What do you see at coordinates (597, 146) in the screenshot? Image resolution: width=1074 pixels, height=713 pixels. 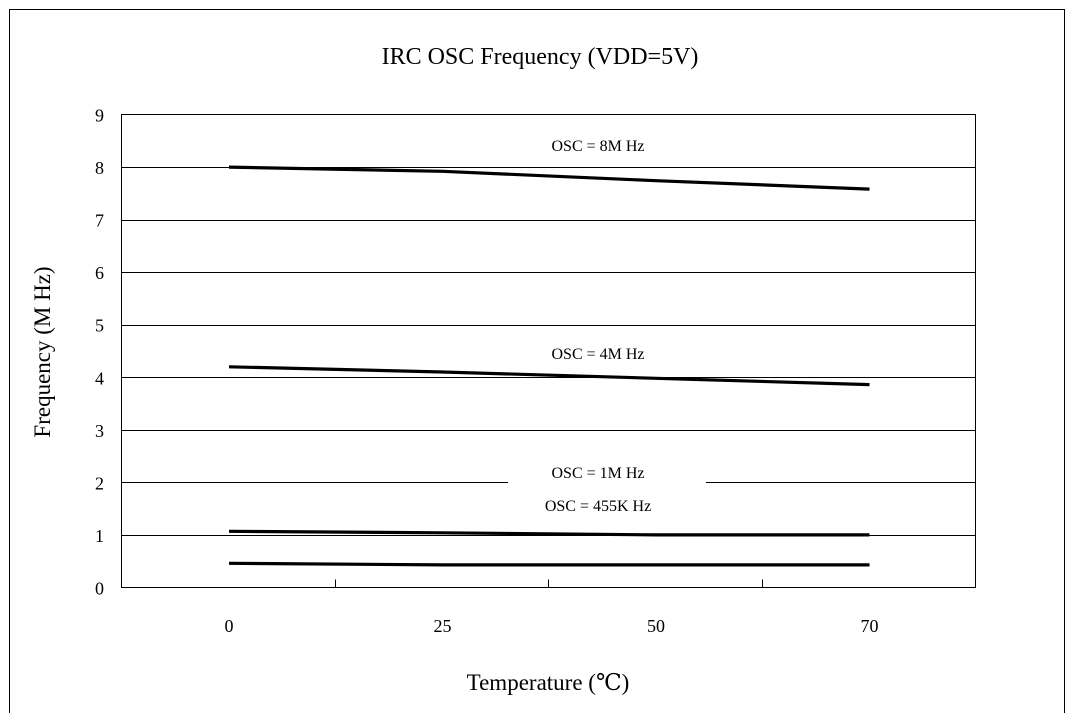 I see `series-label: OSC = 8M Hz` at bounding box center [597, 146].